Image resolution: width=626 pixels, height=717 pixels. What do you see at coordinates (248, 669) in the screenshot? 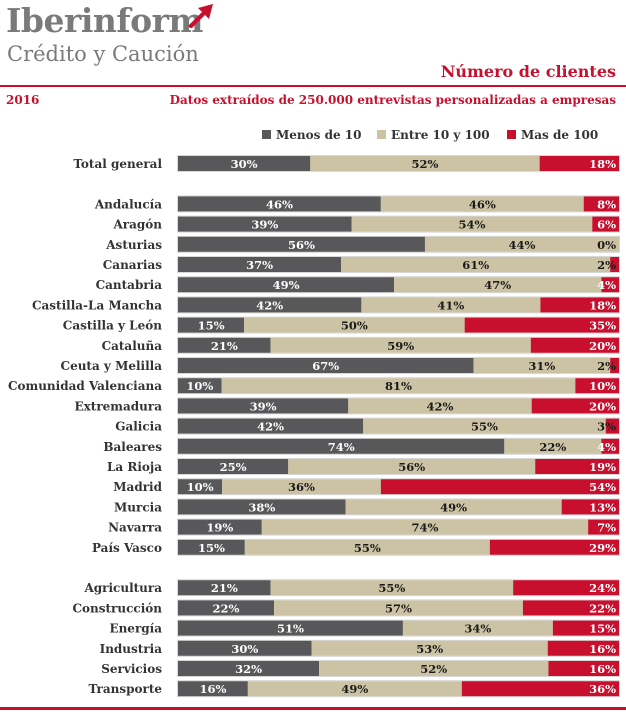
I see `data-label-servicios-menos-de-10: 32%` at bounding box center [248, 669].